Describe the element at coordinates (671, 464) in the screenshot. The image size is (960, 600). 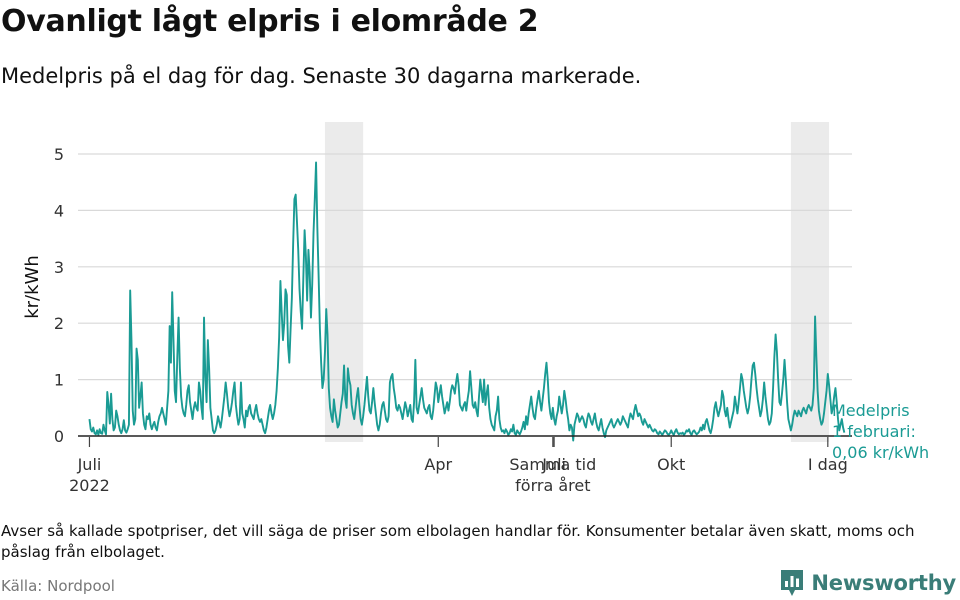
I see `x-tick-label: Okt` at that location.